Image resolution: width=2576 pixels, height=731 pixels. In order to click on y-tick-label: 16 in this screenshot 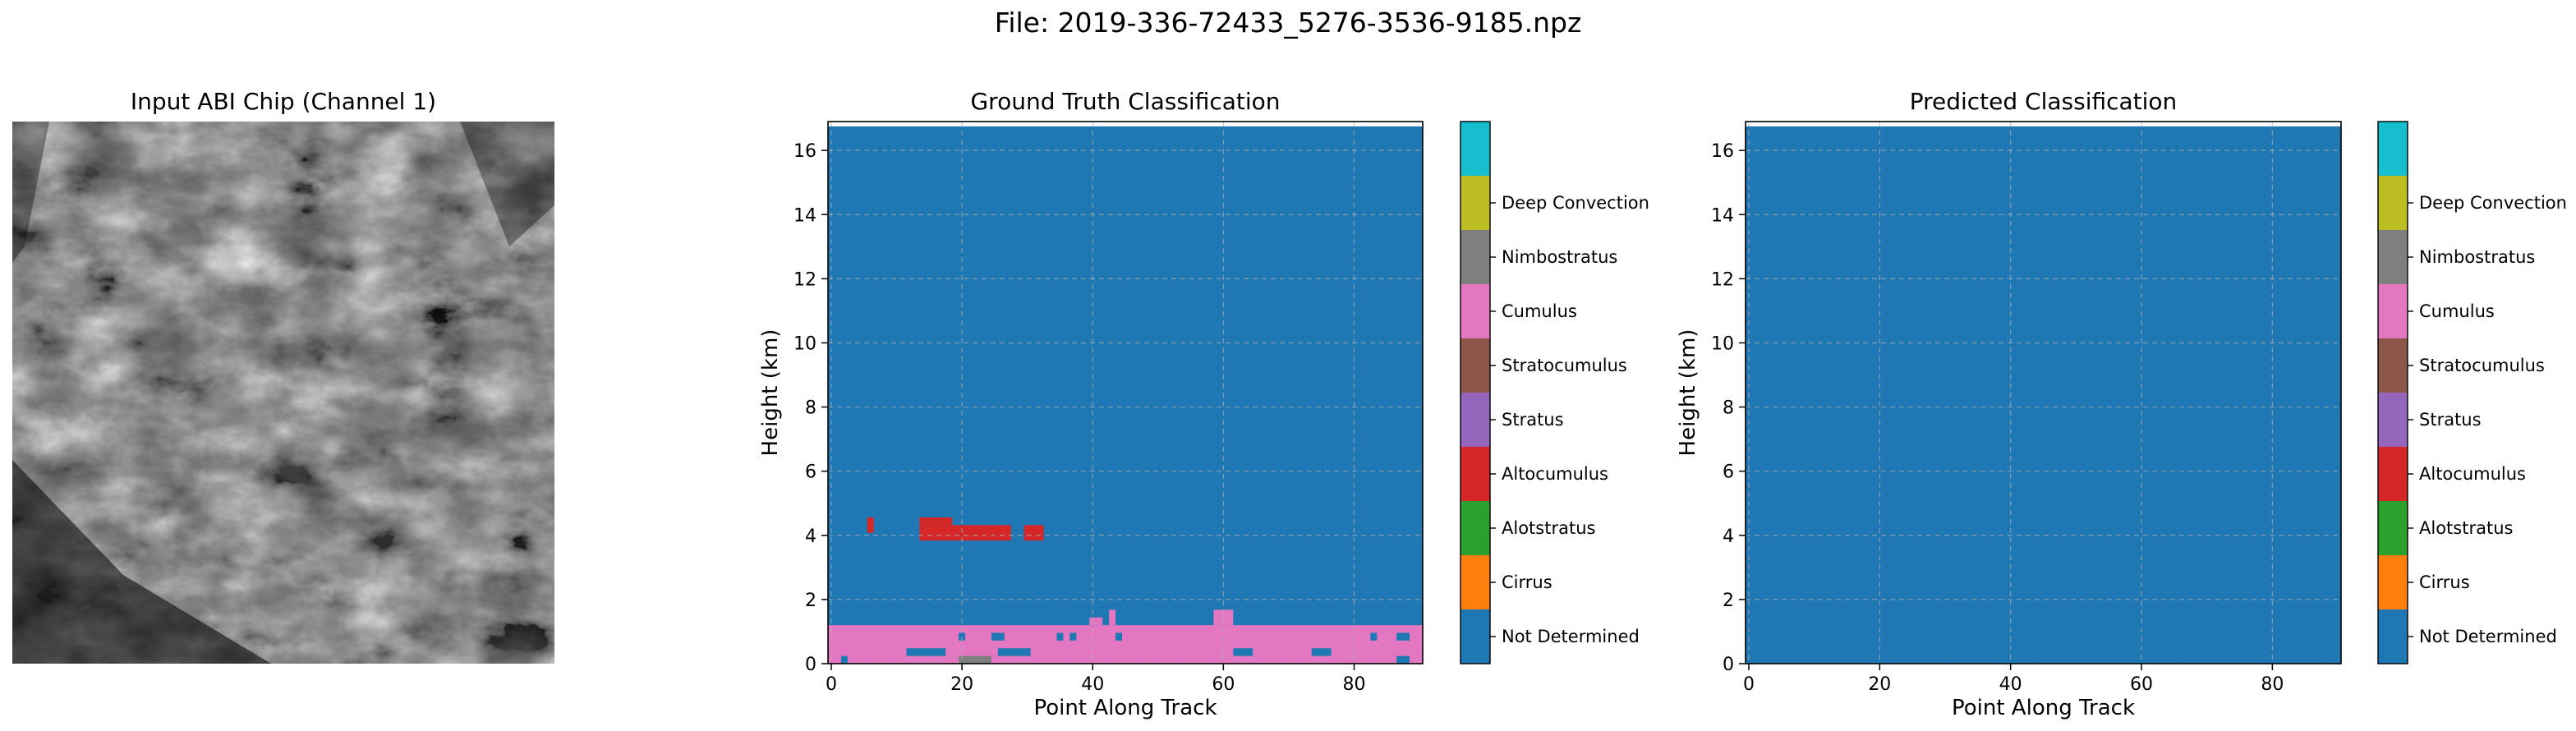, I will do `click(805, 151)`.